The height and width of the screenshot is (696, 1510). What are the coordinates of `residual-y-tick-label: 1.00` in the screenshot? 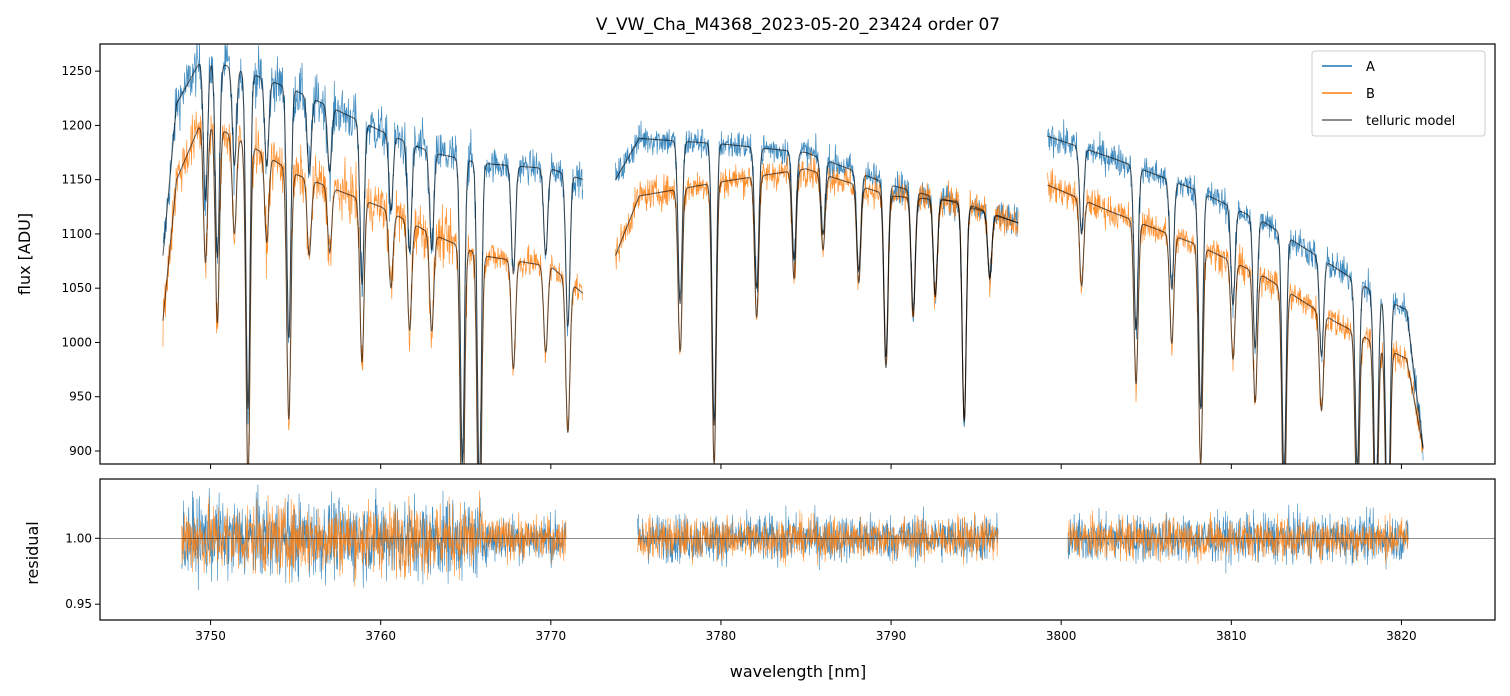 It's located at (78, 538).